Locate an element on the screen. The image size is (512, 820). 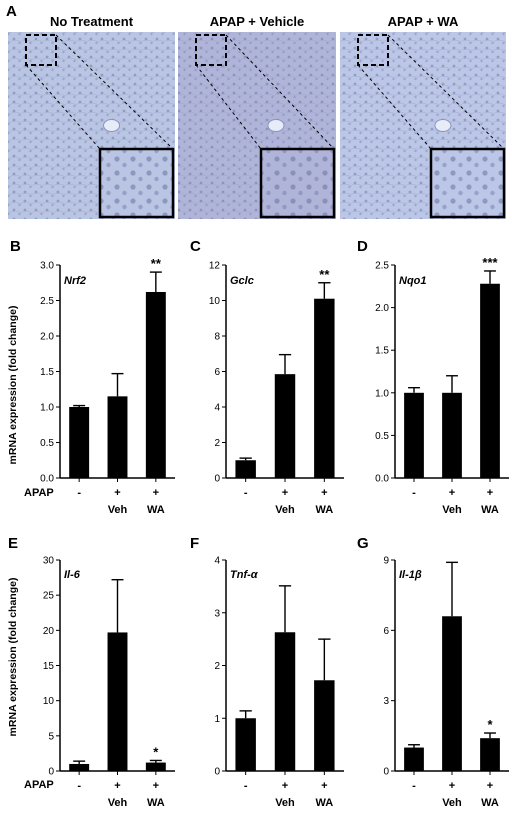
y-tick-label: 2 is located at coordinates (217, 443).